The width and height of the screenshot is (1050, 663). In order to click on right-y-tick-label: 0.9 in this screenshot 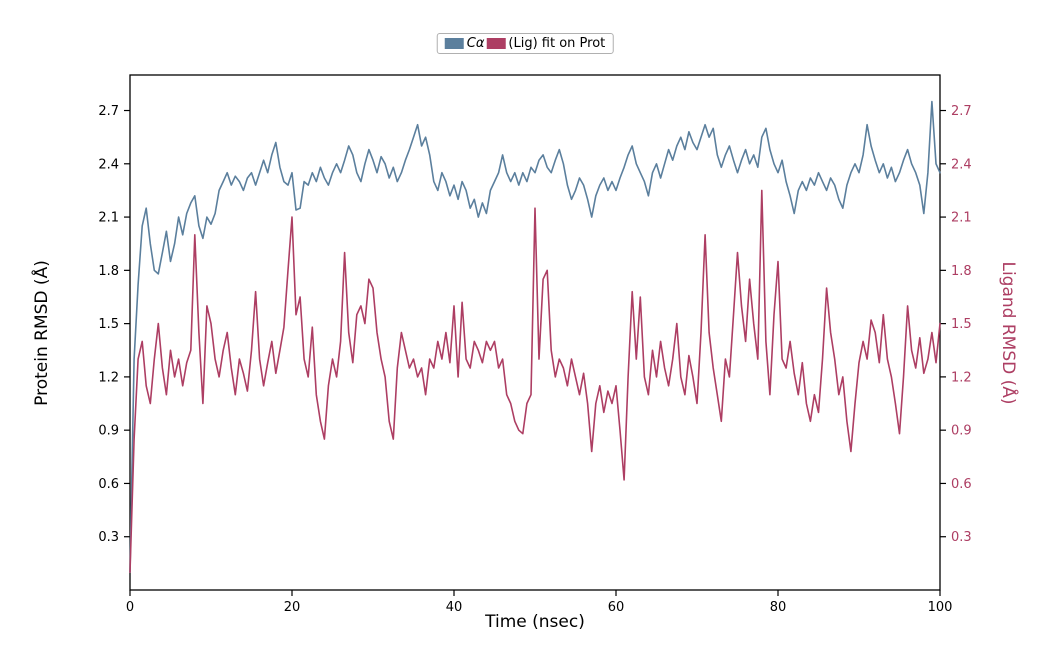, I will do `click(961, 431)`.